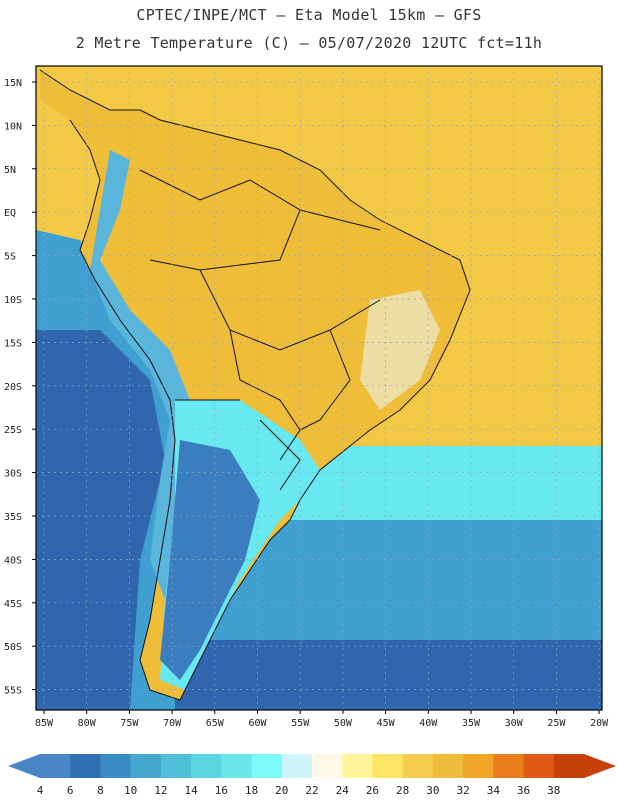 This screenshot has height=800, width=618. Describe the element at coordinates (600, 766) in the screenshot. I see `colorbar-high-end` at that location.